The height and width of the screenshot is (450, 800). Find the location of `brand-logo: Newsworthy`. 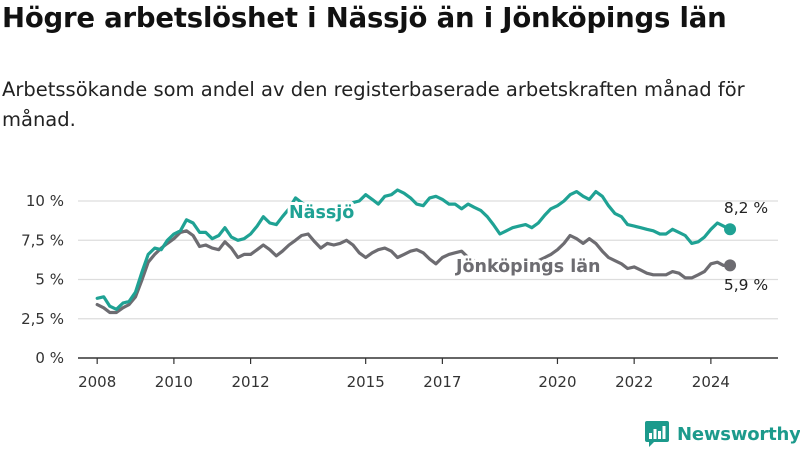

brand-logo: Newsworthy is located at coordinates (722, 434).